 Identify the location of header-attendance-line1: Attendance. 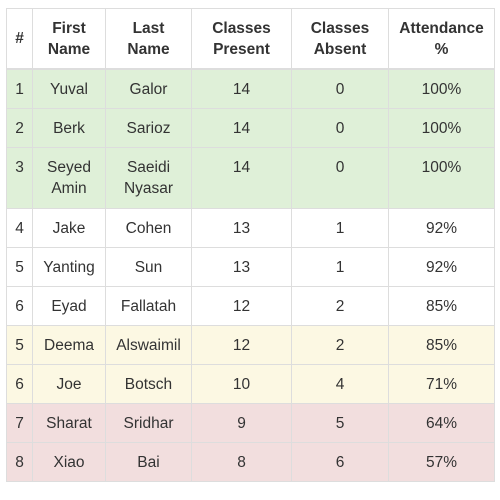
(441, 28).